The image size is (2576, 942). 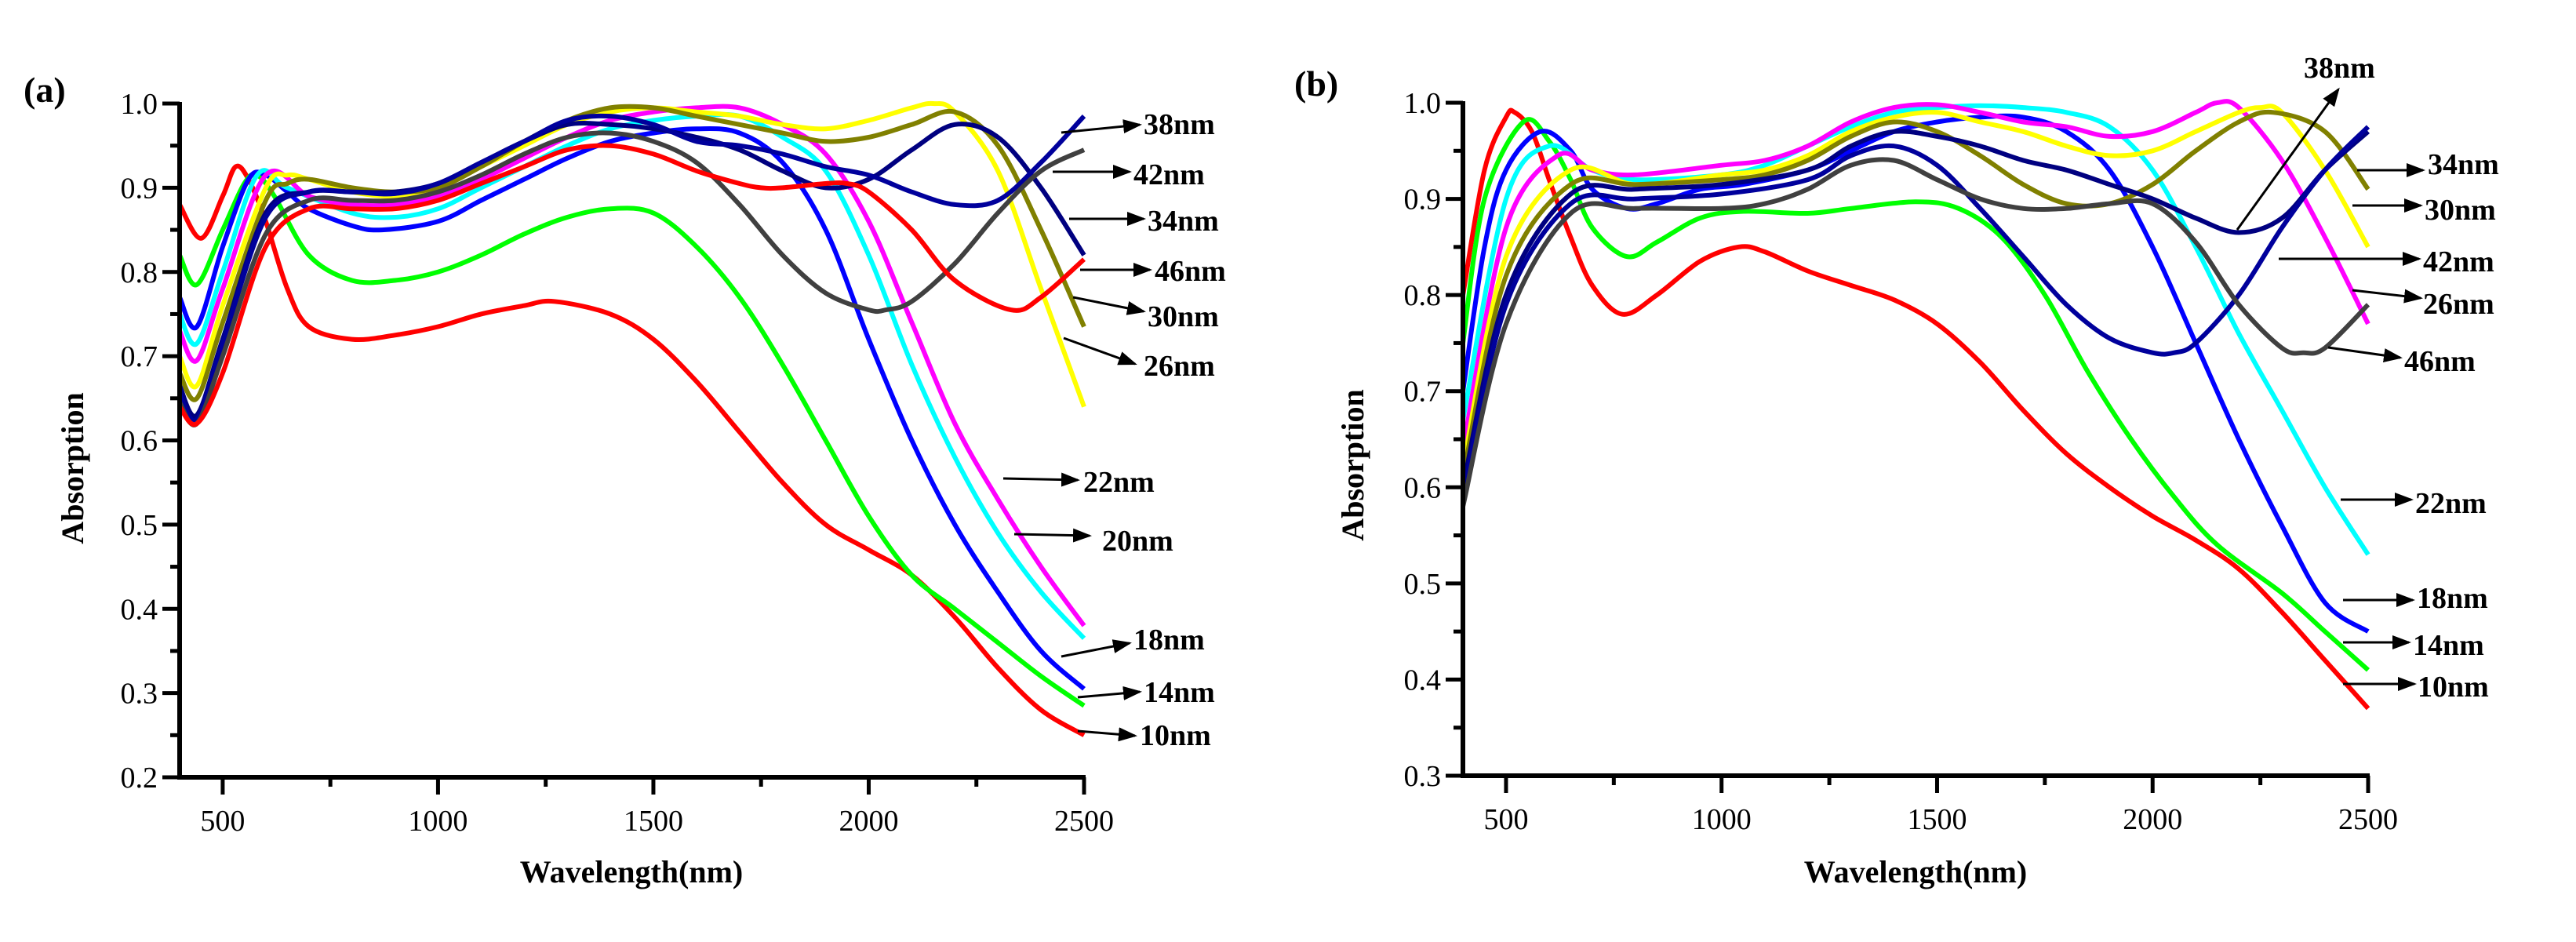 I want to click on annotation-arrow-20nm, so click(x=1052, y=535).